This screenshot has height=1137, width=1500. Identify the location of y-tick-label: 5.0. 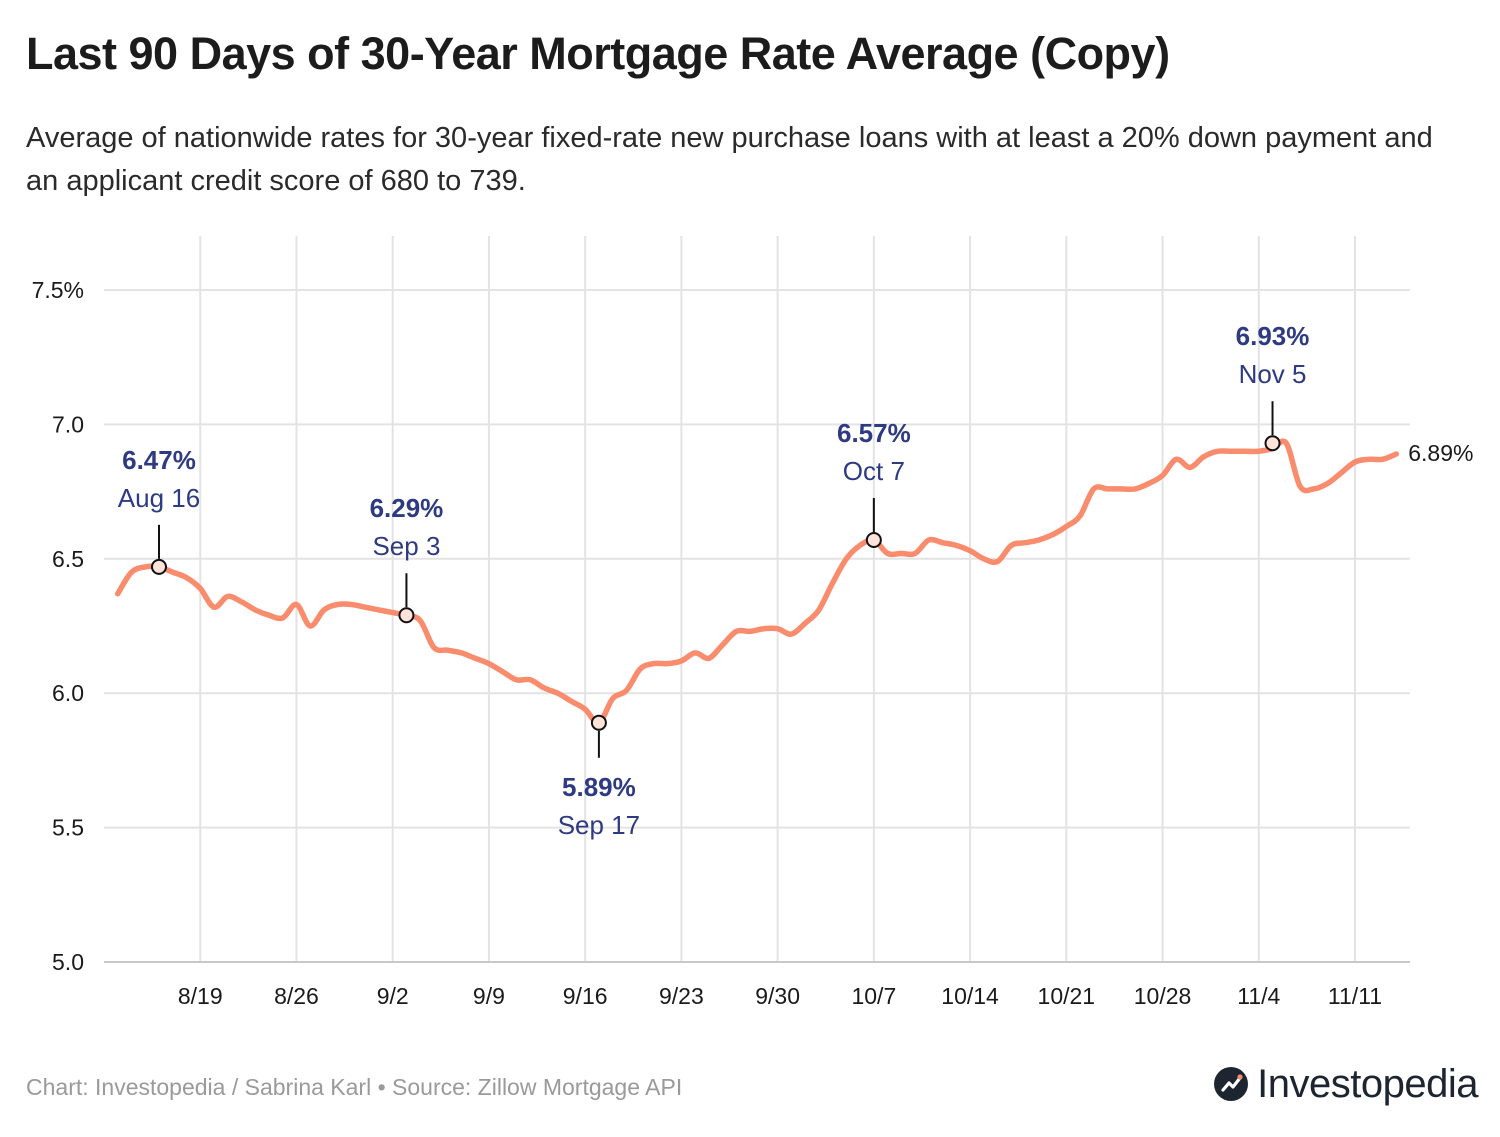
(68, 962).